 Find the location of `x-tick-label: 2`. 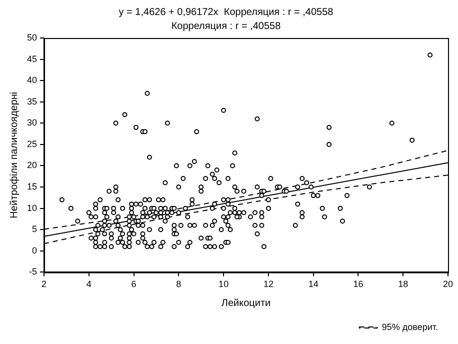

x-tick-label: 2 is located at coordinates (44, 284).